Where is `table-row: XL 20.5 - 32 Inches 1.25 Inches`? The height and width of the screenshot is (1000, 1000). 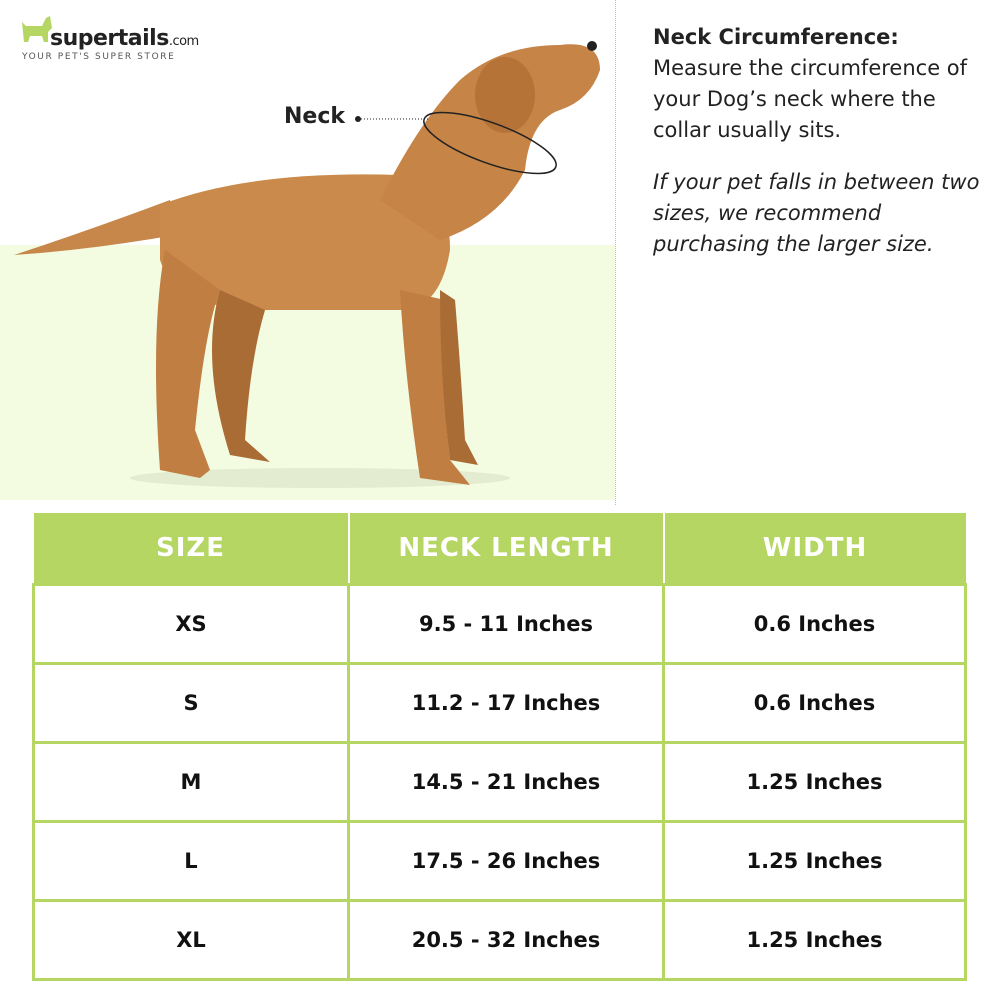 table-row: XL 20.5 - 32 Inches 1.25 Inches is located at coordinates (499, 940).